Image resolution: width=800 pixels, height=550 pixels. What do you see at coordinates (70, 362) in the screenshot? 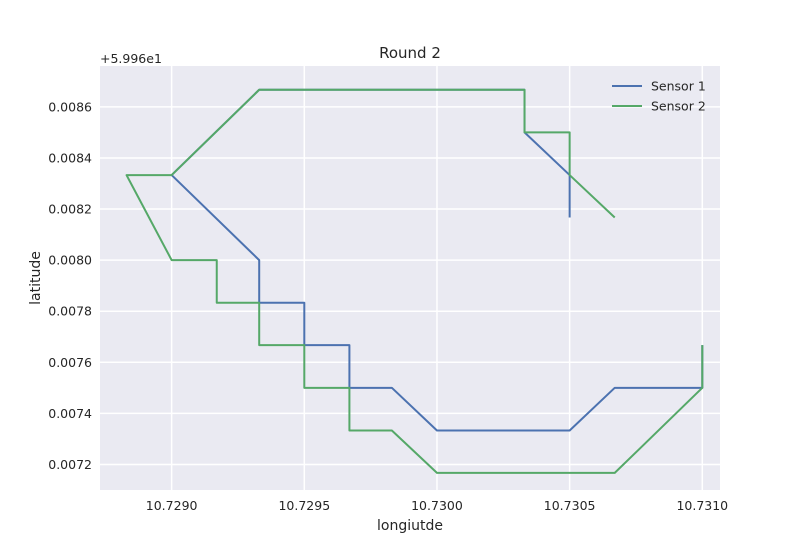
I see `y-tick-label: 0.0076` at bounding box center [70, 362].